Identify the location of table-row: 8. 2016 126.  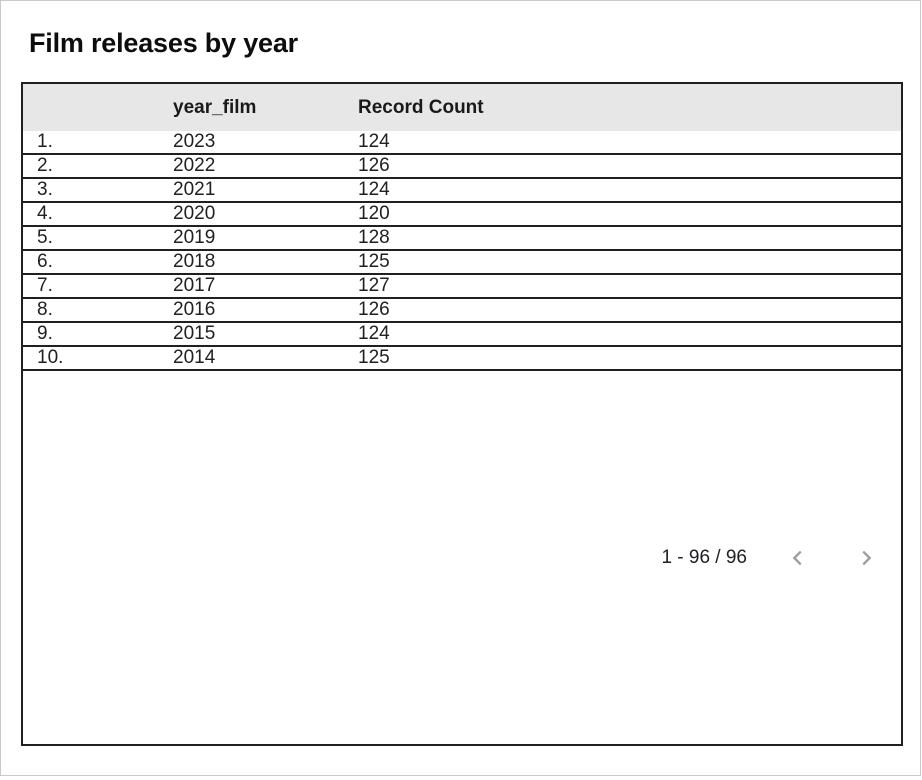
(462, 311).